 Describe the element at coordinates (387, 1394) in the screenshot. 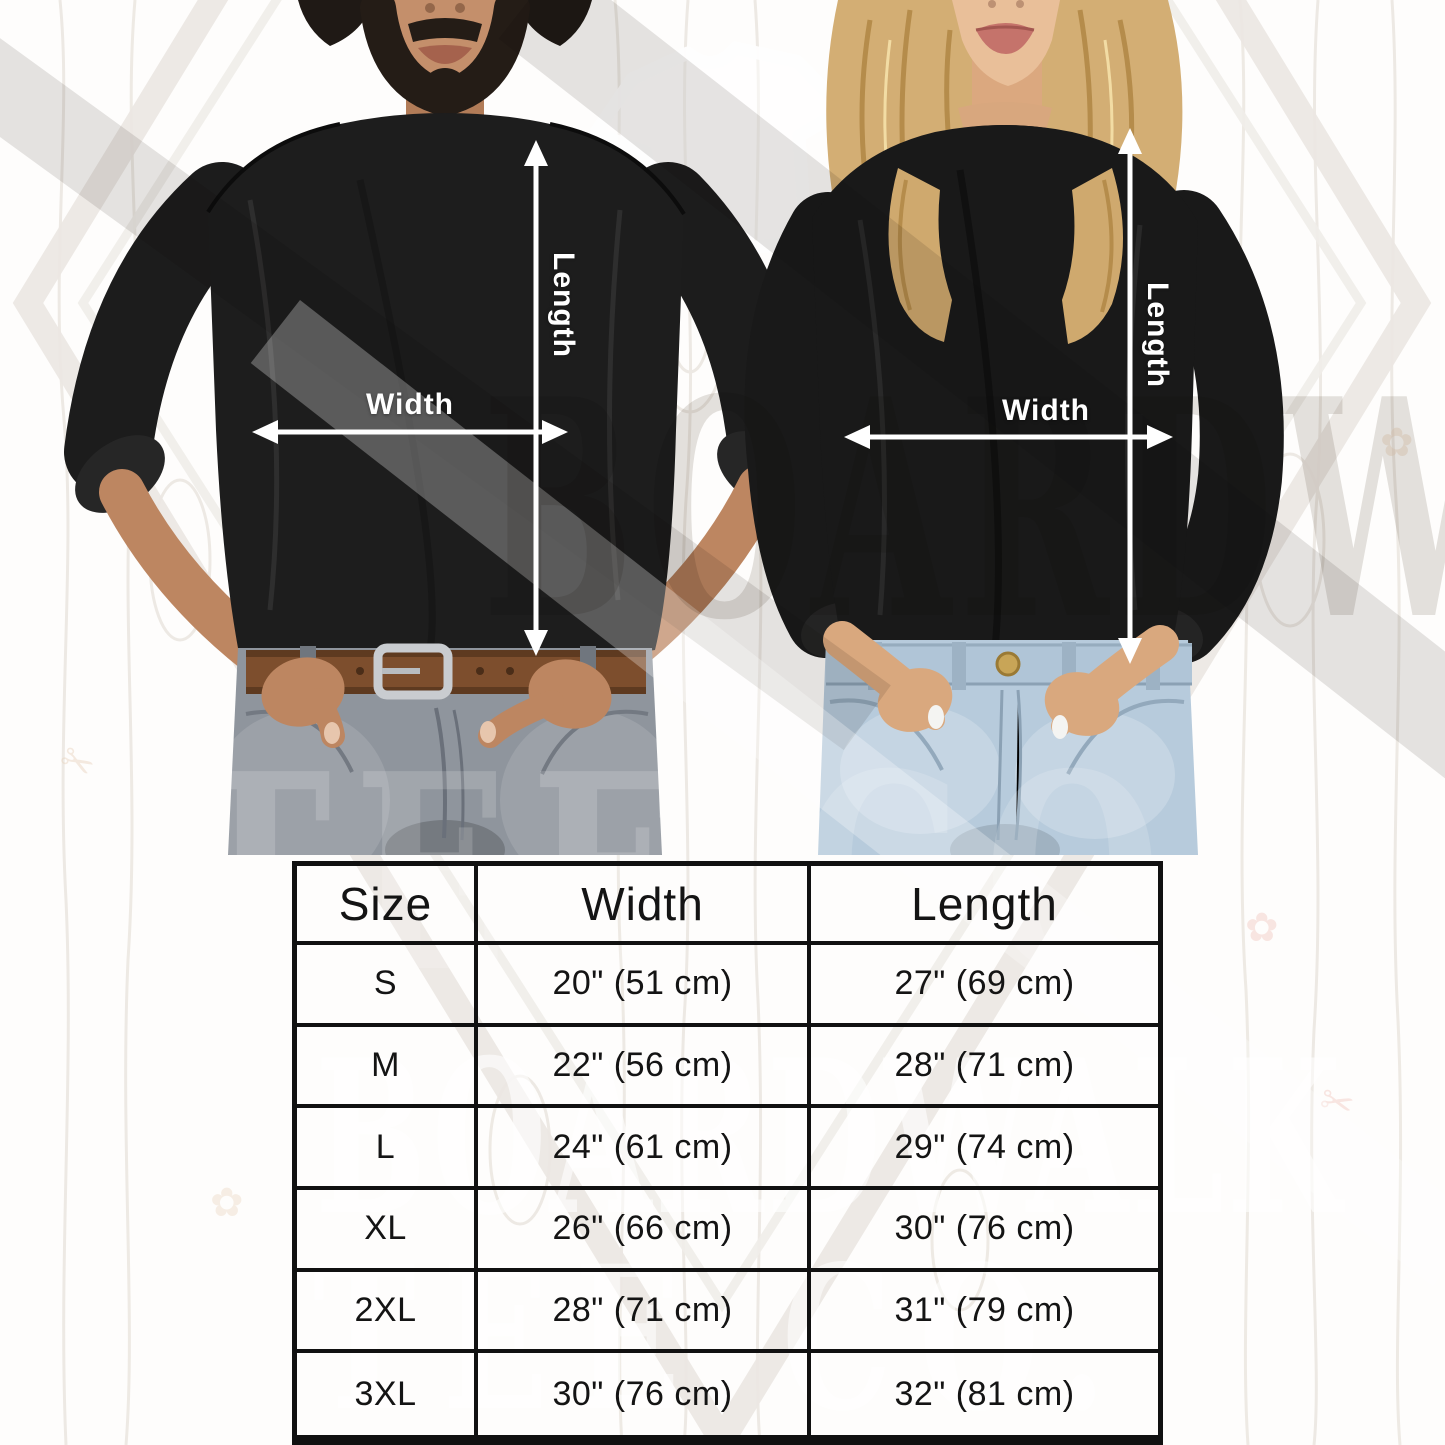

I see `size-cell: 3XL` at that location.